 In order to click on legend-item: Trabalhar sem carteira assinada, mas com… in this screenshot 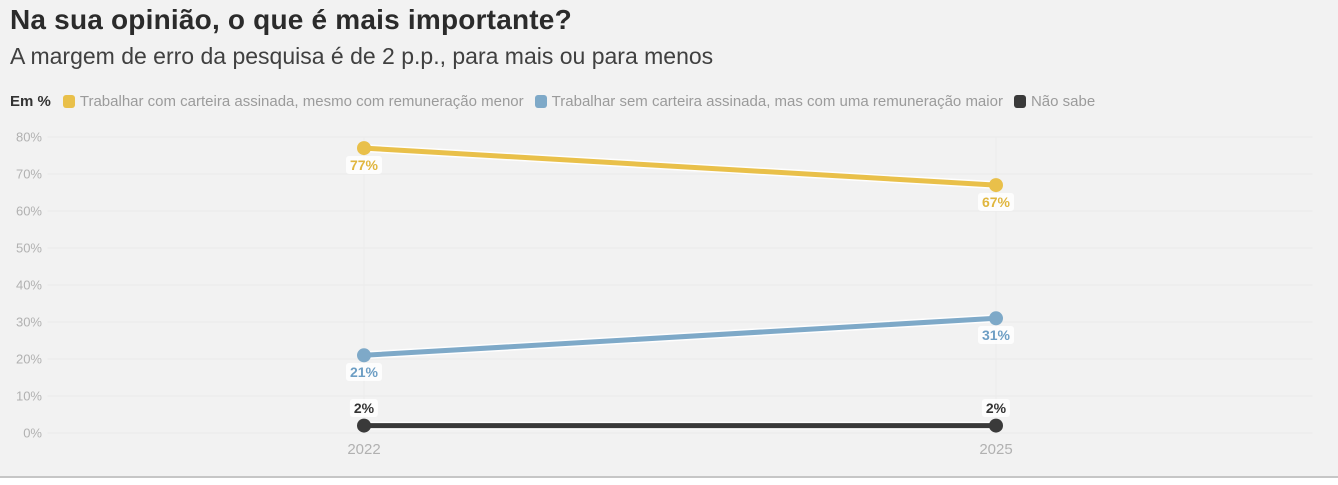, I will do `click(768, 101)`.